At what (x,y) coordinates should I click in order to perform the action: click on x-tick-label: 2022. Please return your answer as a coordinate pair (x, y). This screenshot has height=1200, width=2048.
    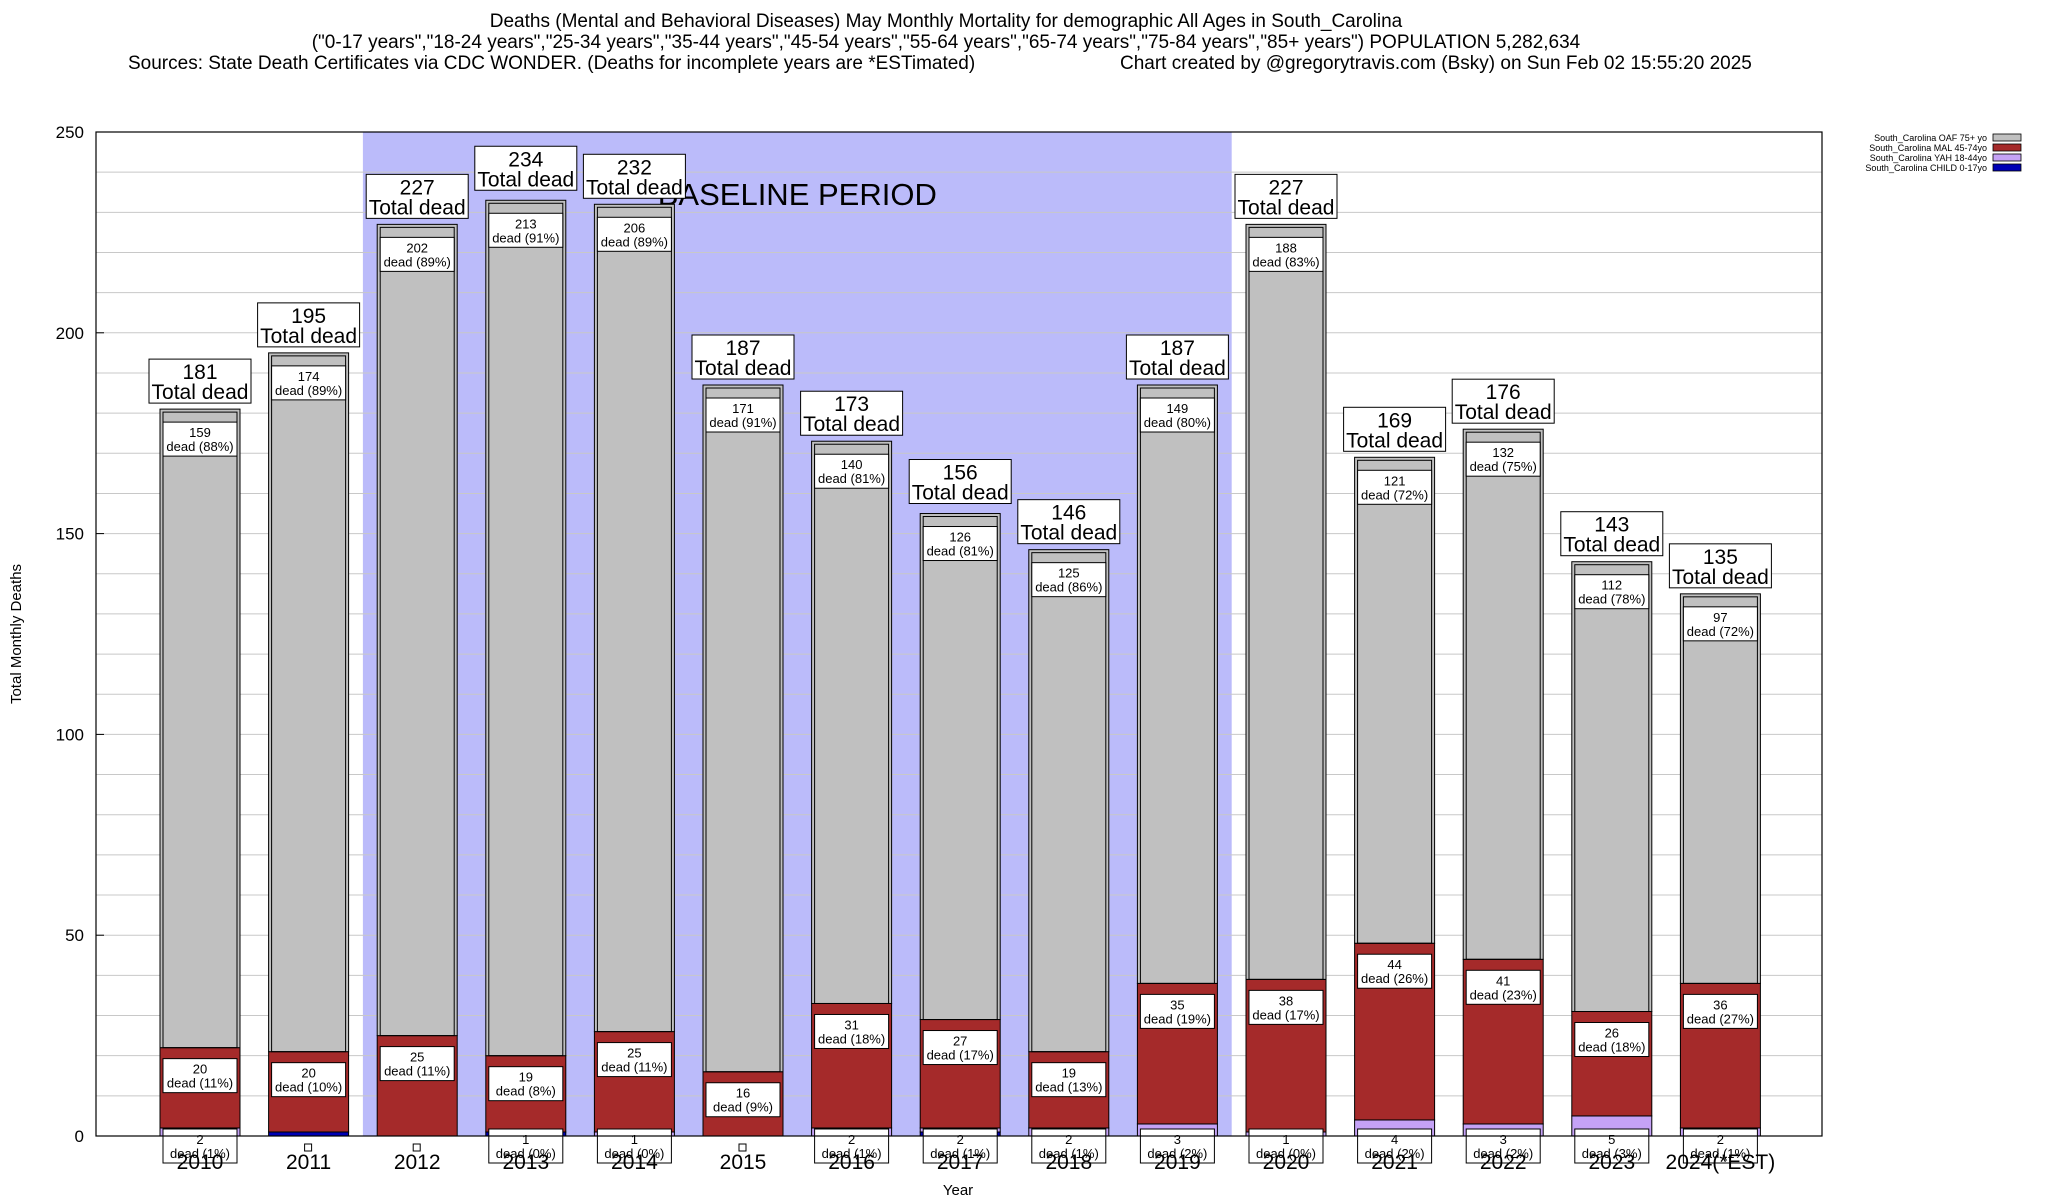
    Looking at the image, I should click on (1503, 1162).